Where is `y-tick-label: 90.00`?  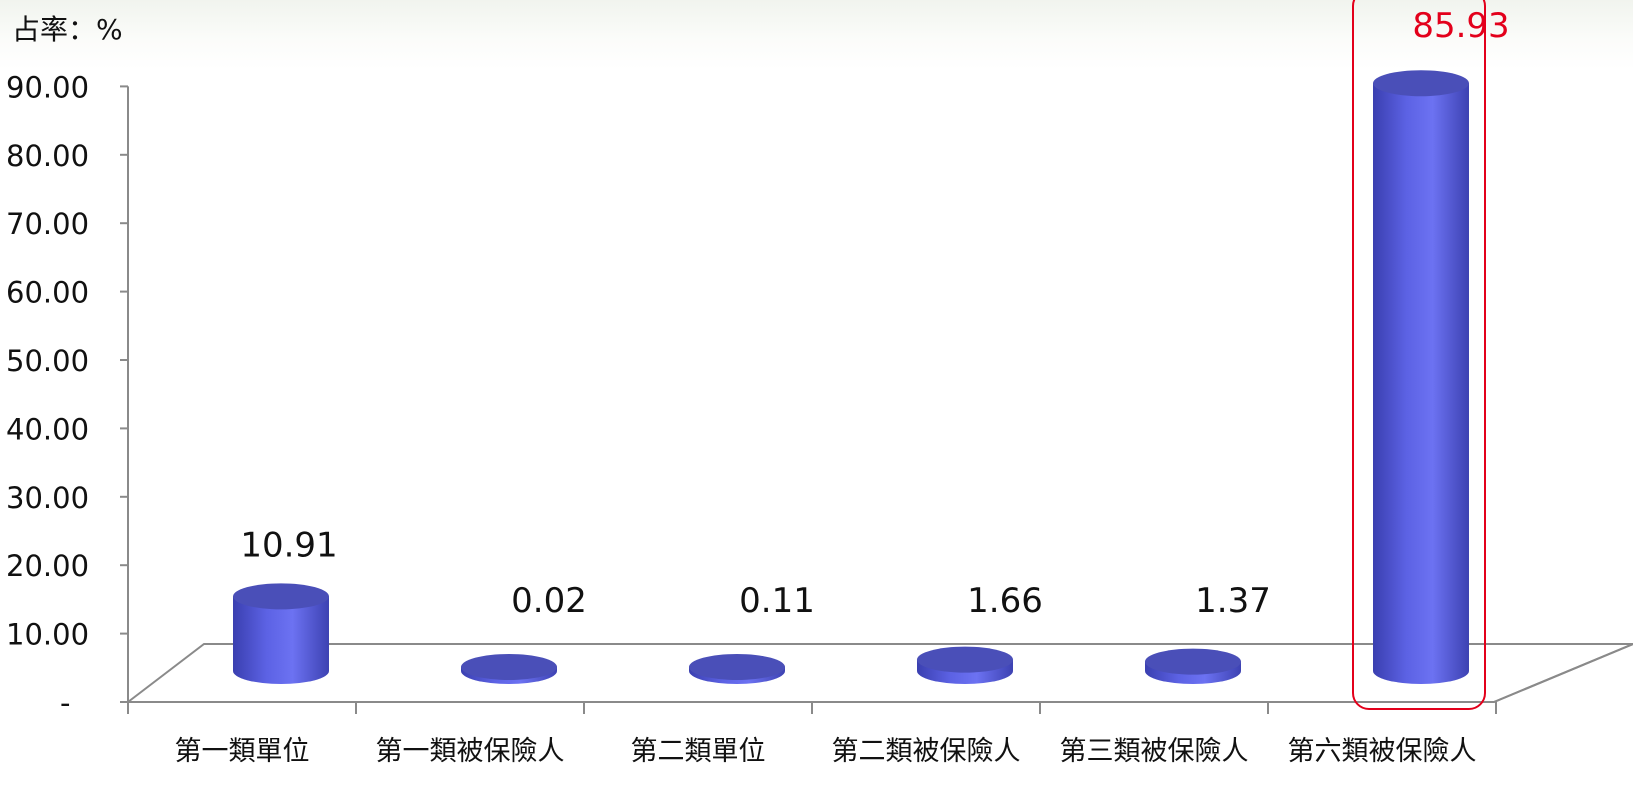 y-tick-label: 90.00 is located at coordinates (47, 87).